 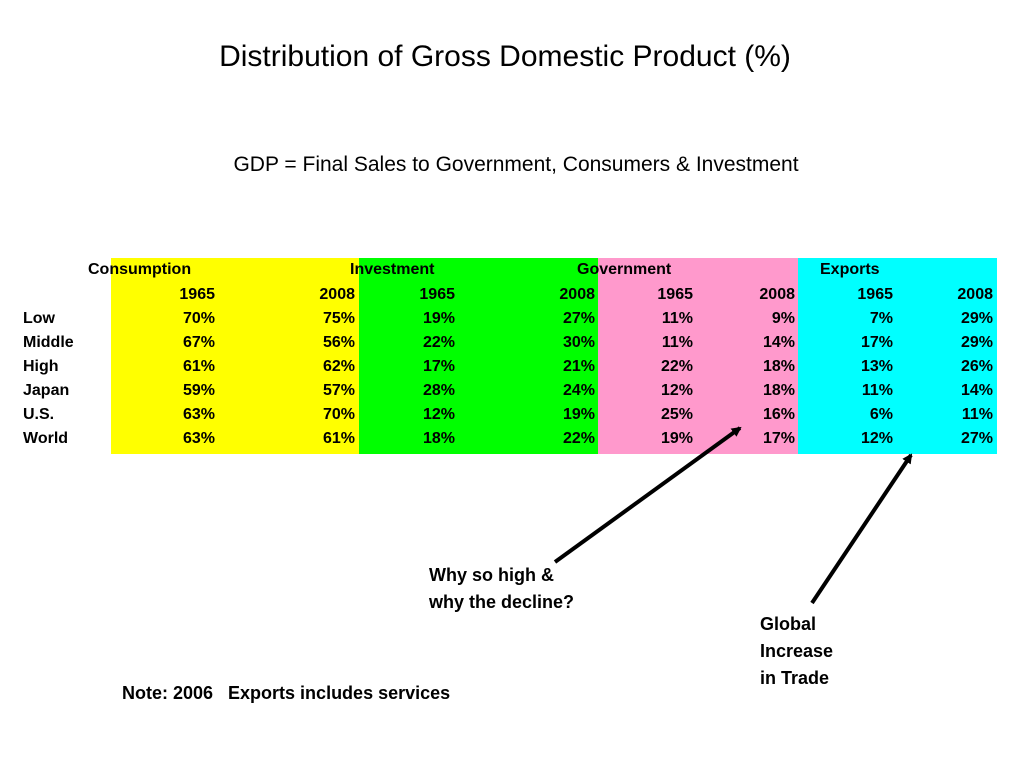 I want to click on row-label-world: World, so click(x=46, y=438).